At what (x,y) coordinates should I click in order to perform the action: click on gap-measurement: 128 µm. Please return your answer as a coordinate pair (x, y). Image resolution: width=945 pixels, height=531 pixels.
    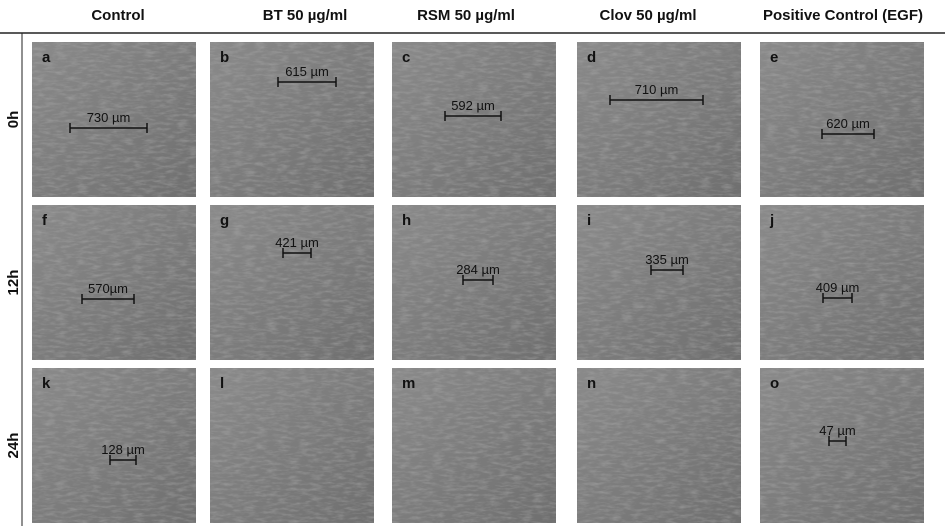
    Looking at the image, I should click on (123, 449).